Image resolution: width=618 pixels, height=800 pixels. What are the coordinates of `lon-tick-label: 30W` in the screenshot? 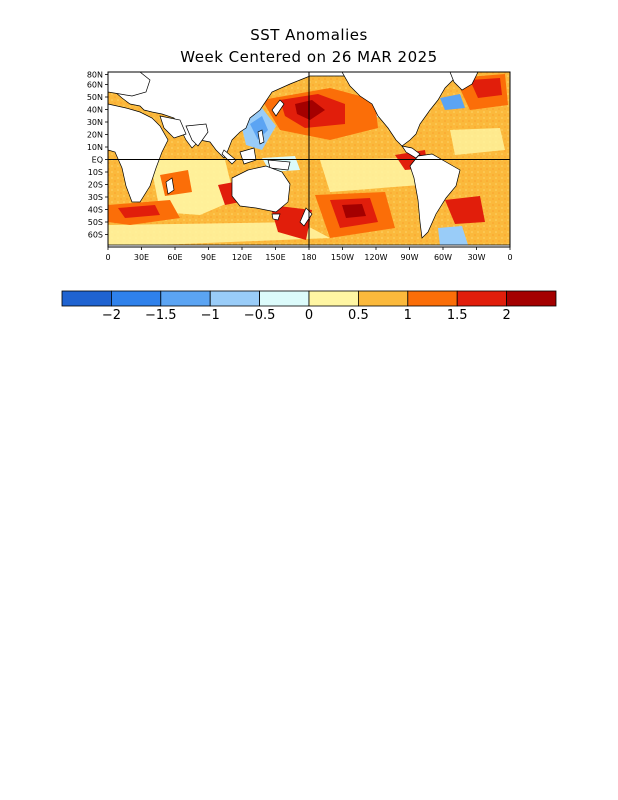 It's located at (476, 257).